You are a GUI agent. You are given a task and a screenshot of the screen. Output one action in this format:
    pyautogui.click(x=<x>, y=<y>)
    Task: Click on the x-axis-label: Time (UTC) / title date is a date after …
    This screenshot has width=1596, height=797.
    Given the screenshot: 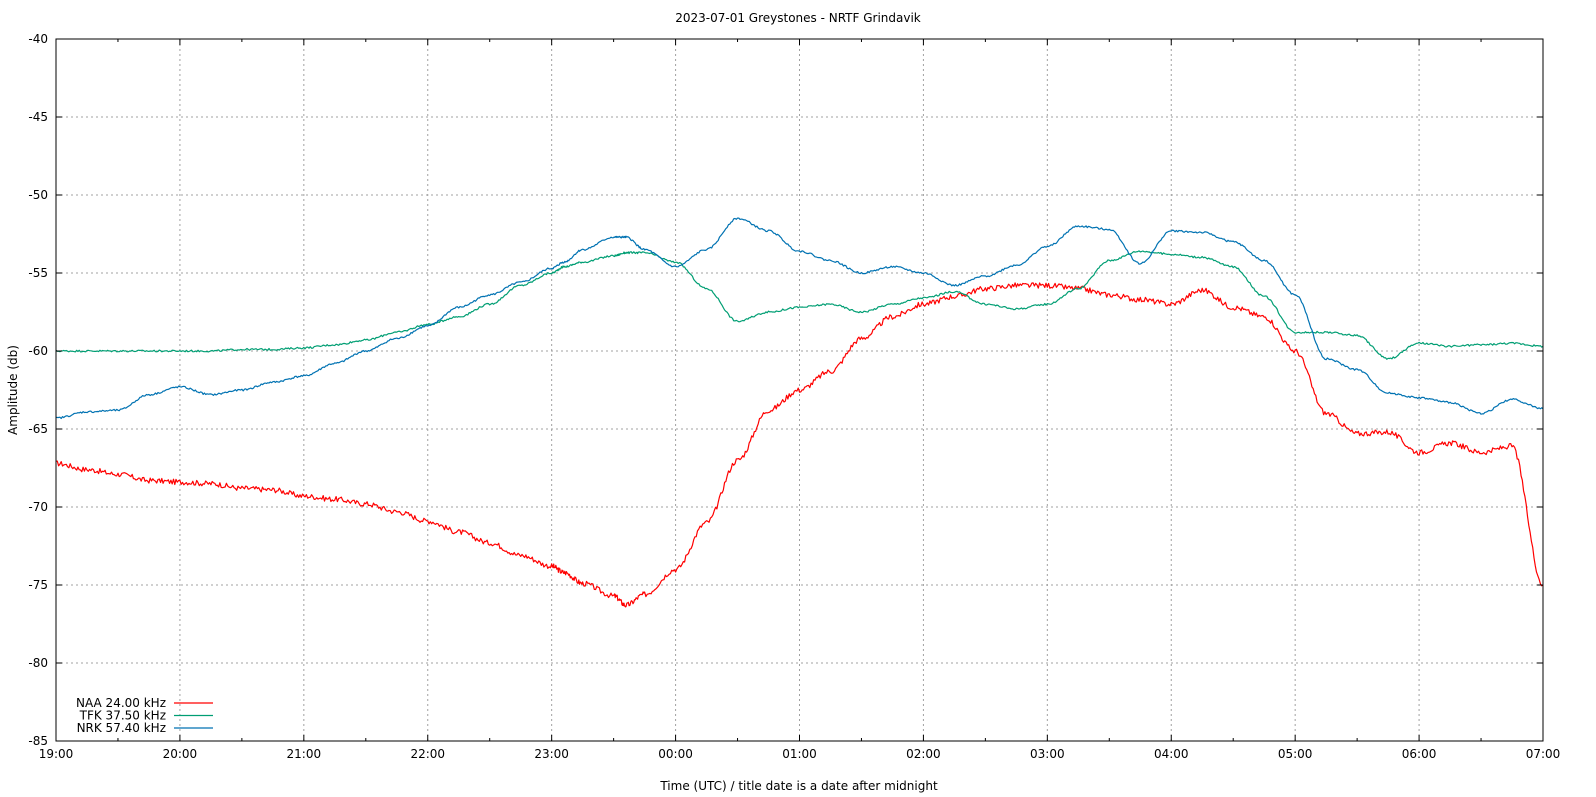 What is the action you would take?
    pyautogui.click(x=798, y=786)
    